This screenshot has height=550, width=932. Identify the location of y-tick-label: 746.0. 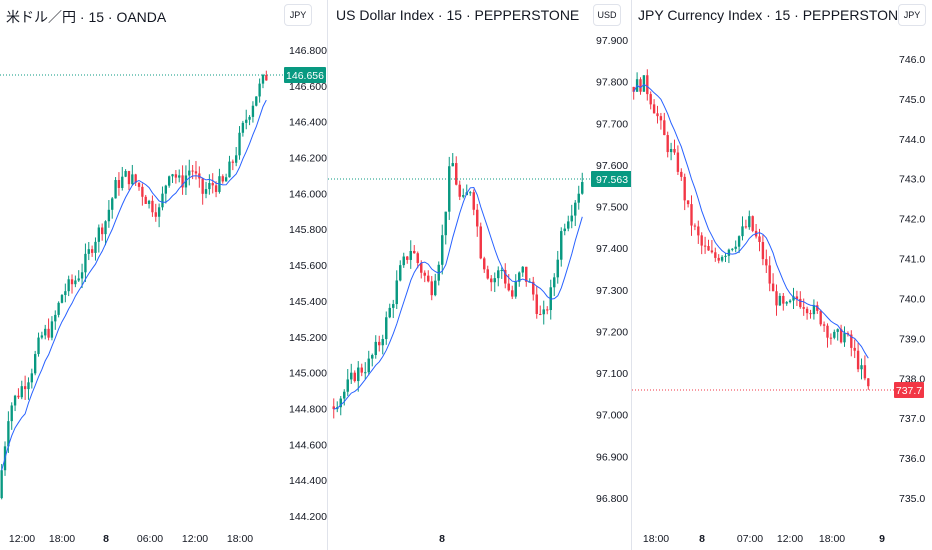
(912, 60).